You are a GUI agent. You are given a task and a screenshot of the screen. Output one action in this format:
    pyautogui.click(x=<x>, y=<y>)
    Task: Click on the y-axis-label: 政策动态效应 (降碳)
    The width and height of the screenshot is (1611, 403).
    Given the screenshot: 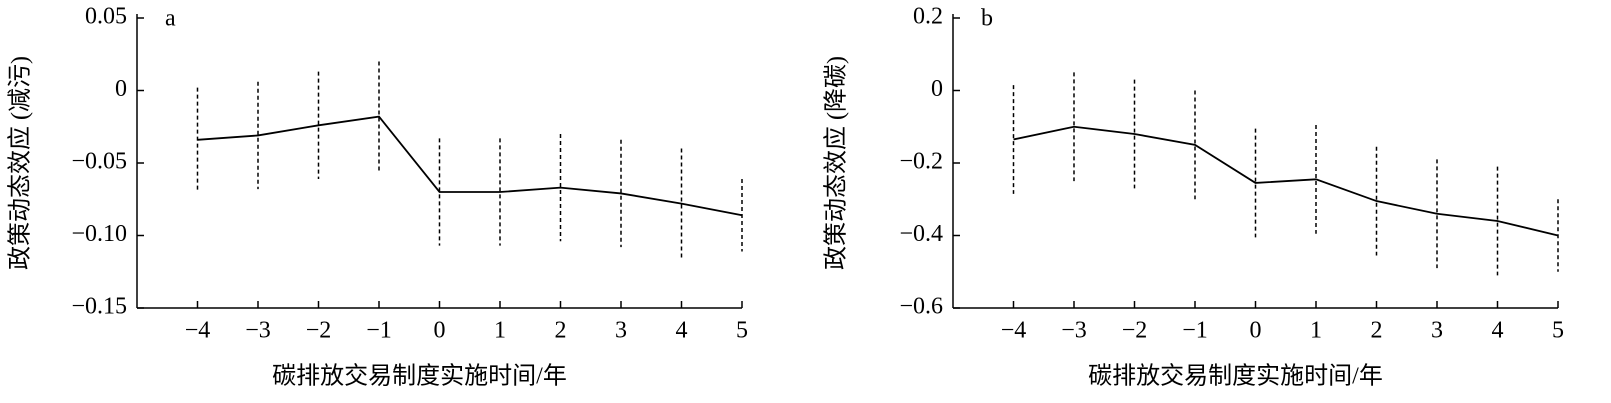 What is the action you would take?
    pyautogui.click(x=836, y=163)
    